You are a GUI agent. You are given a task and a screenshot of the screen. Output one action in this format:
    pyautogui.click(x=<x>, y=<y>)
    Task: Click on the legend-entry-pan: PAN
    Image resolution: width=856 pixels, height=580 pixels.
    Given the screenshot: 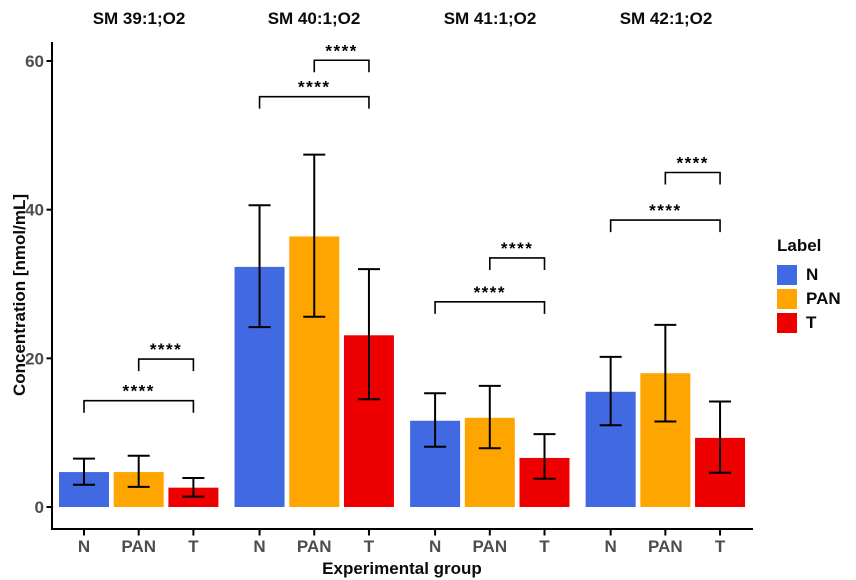 What is the action you would take?
    pyautogui.click(x=809, y=299)
    